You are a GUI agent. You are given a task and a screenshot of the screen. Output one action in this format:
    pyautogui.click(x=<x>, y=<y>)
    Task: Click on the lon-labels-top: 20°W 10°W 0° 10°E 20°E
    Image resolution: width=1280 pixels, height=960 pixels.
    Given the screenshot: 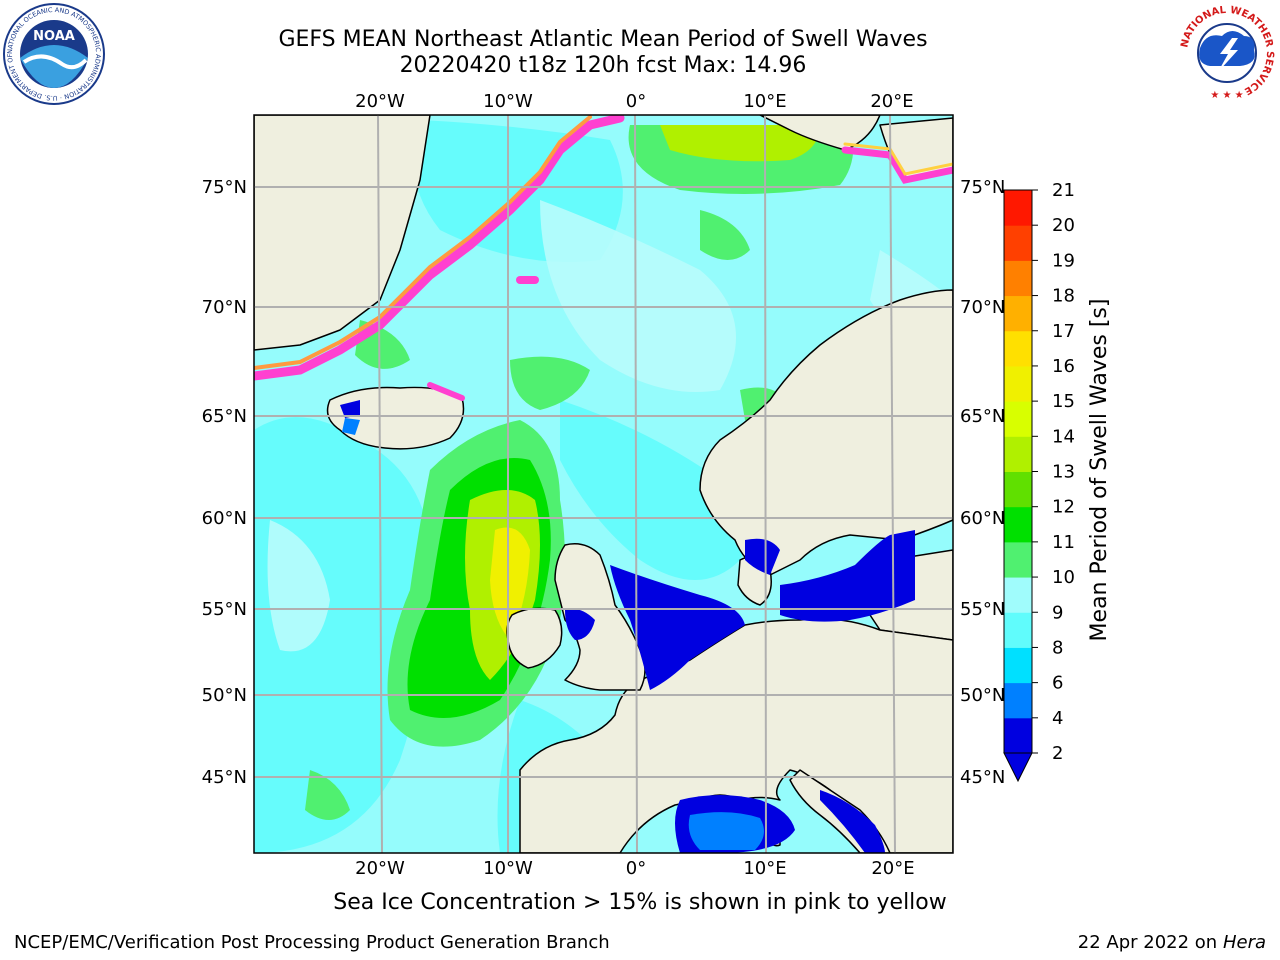 What is the action you would take?
    pyautogui.click(x=634, y=101)
    